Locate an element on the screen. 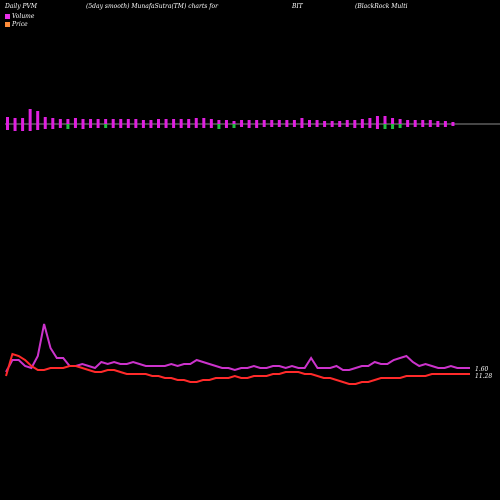  chart-legend: Volume Price is located at coordinates (19, 20).